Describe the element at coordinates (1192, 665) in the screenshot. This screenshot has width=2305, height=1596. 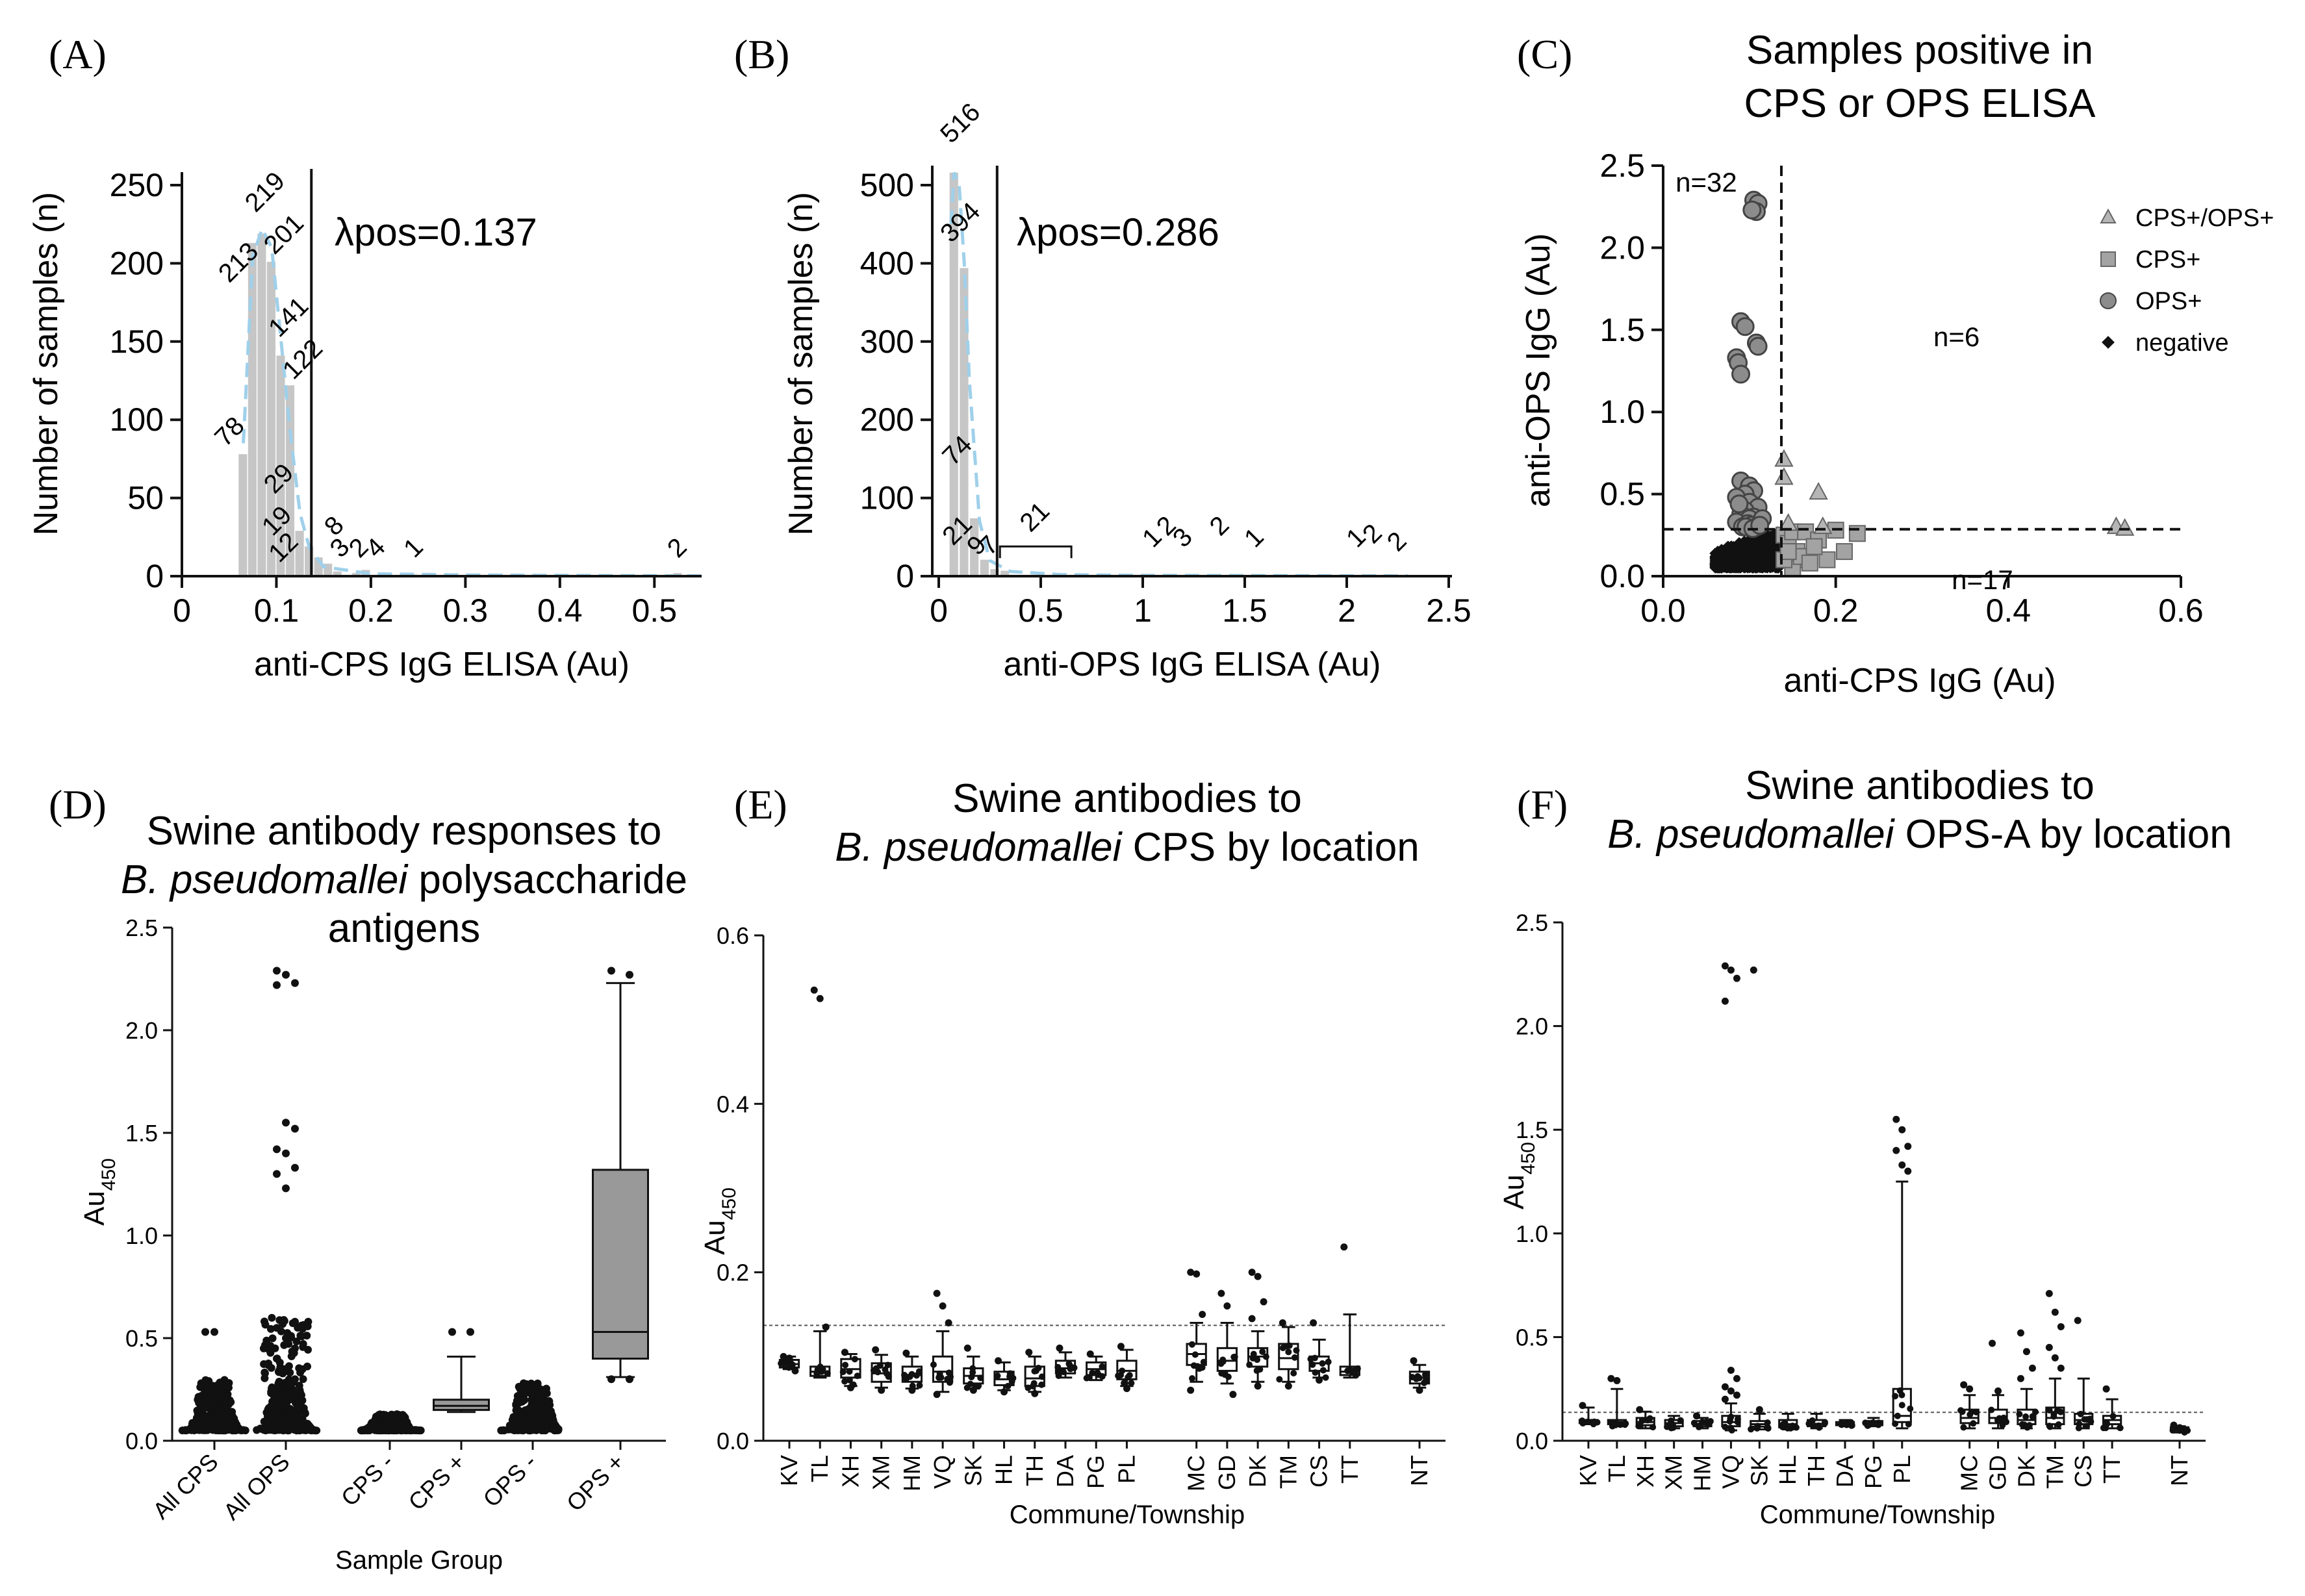
I see `b-x-axis-label: anti-OPS IgG ELISA (Au)` at that location.